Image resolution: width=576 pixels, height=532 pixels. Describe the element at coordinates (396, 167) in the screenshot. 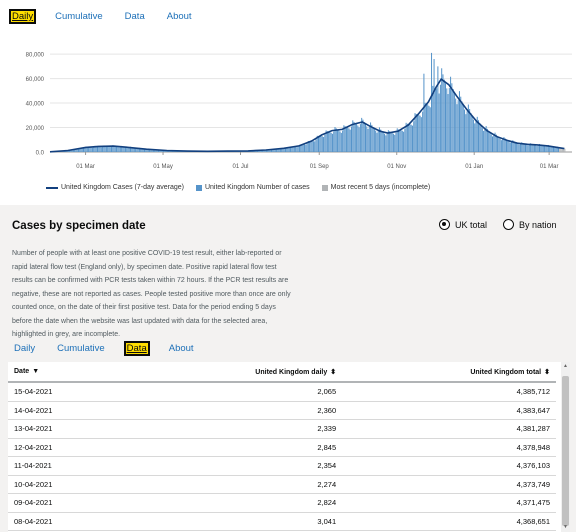

I see `x-tick-label: 01 Nov` at that location.